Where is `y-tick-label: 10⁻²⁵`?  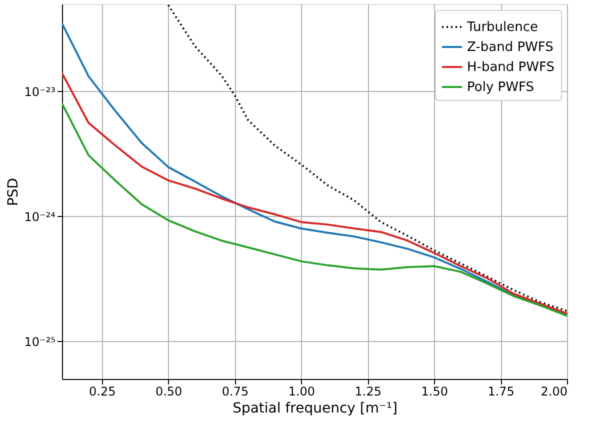
y-tick-label: 10⁻²⁵ is located at coordinates (40, 341).